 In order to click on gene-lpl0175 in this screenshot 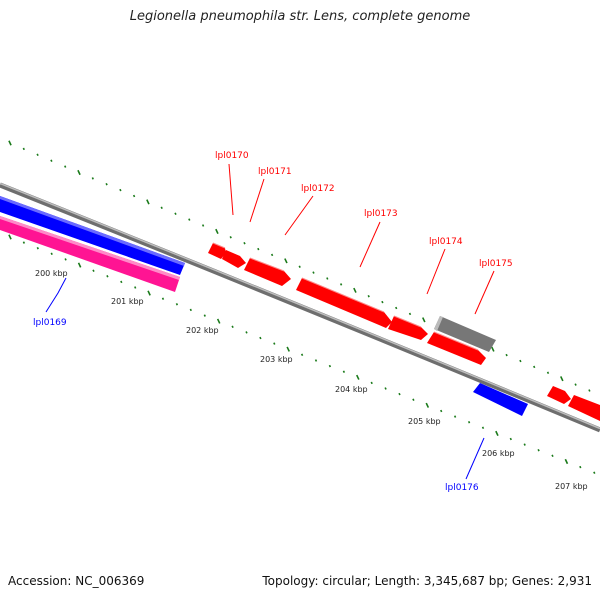, I will do `click(456, 348)`.